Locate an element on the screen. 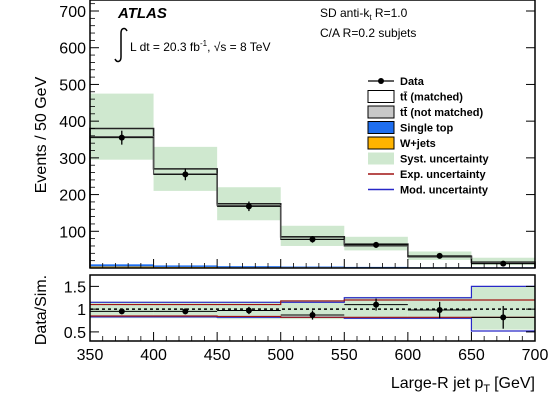  y-tick-label: 100 is located at coordinates (72, 232).